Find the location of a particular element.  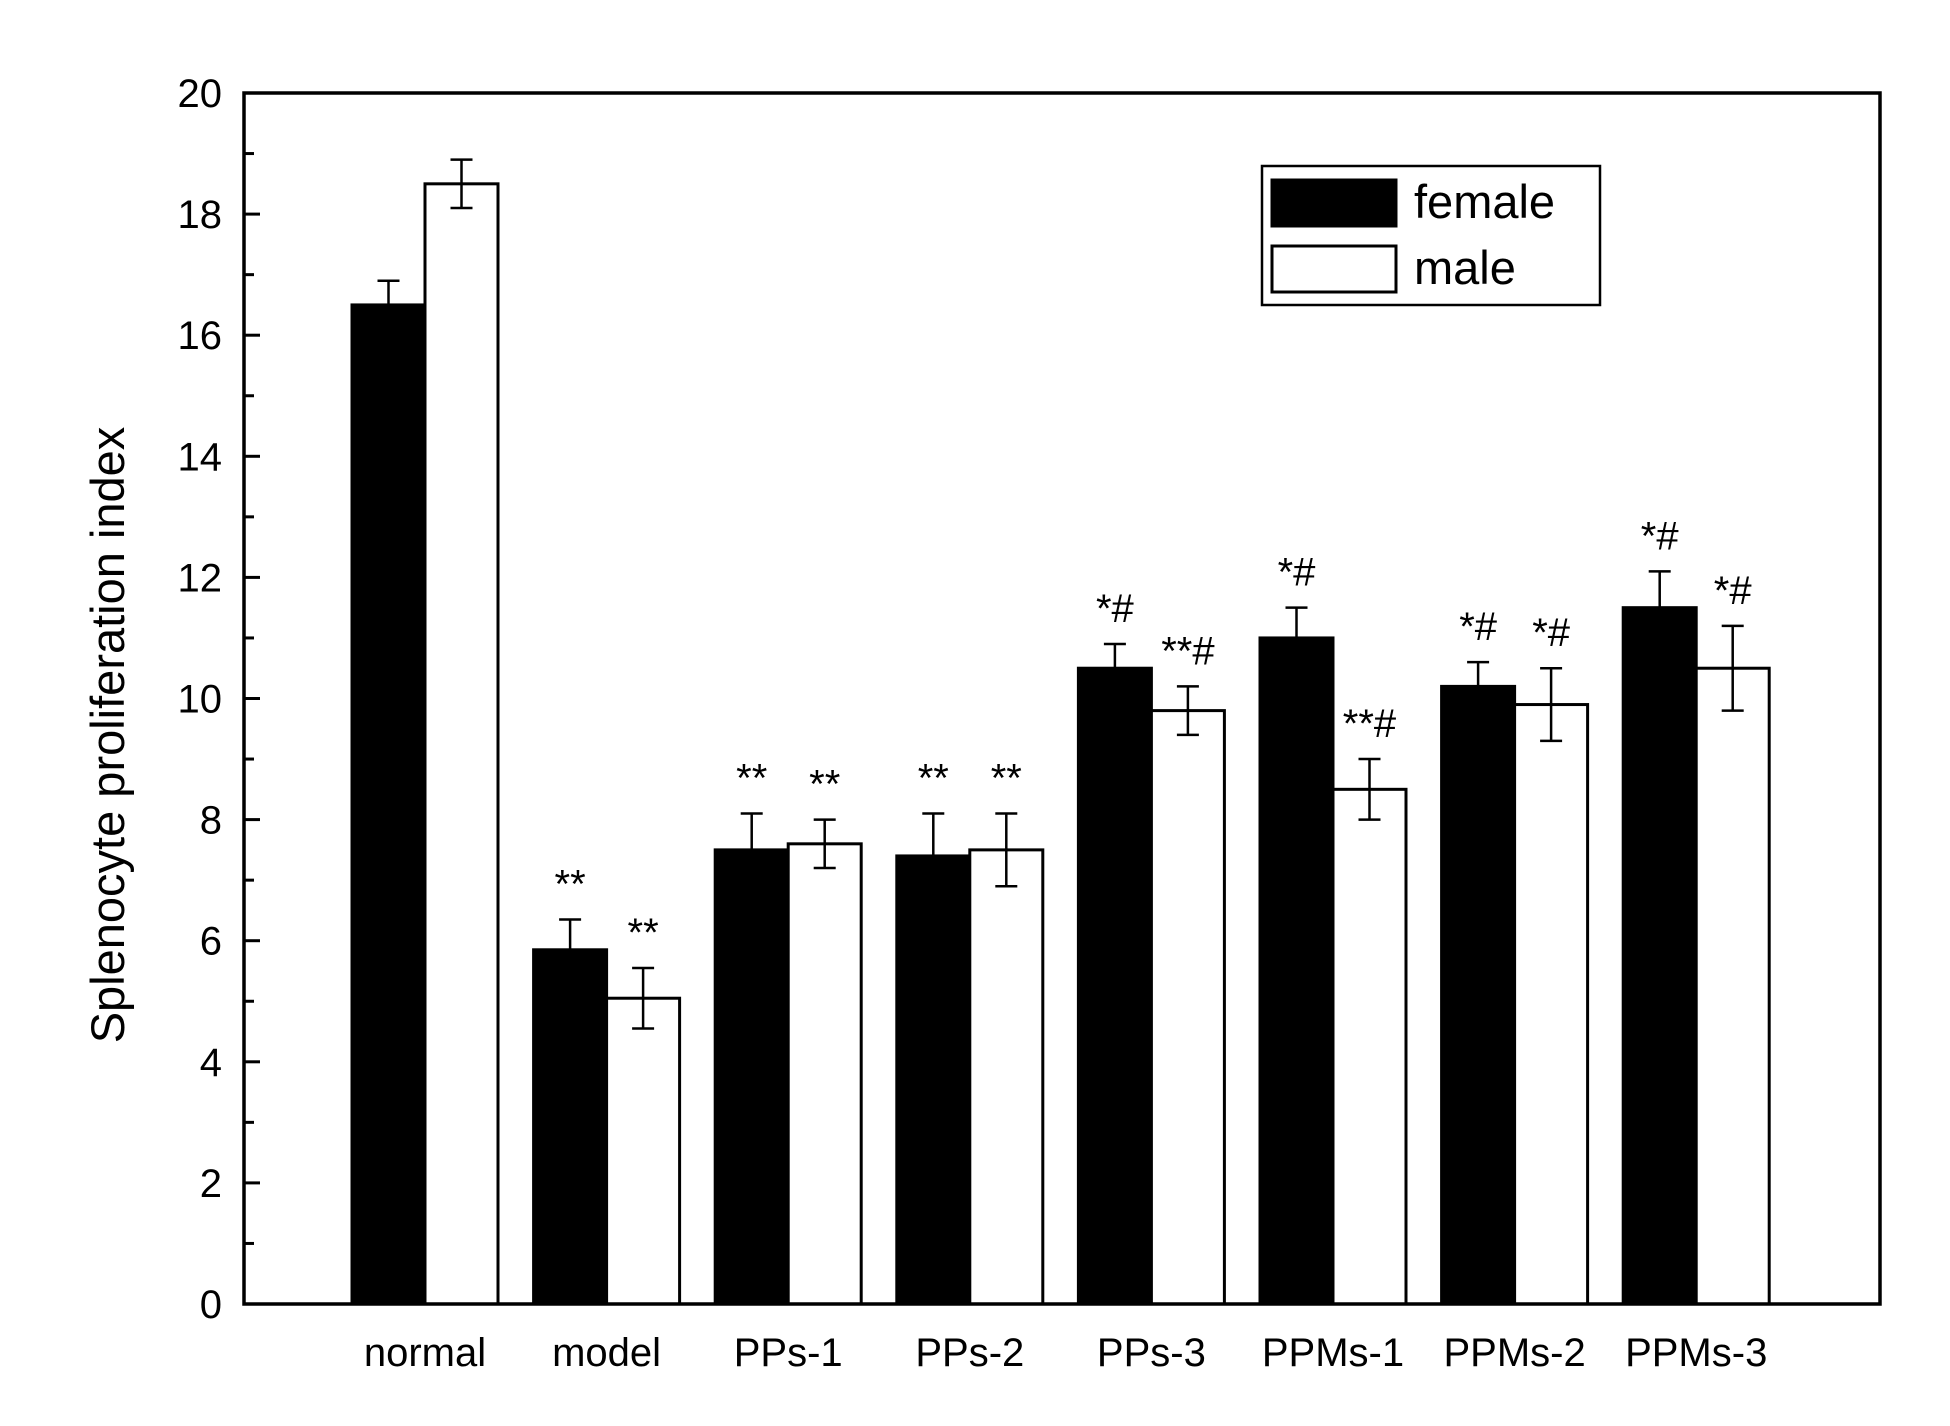

x-tick-label: PPMs-1 is located at coordinates (1333, 1353).